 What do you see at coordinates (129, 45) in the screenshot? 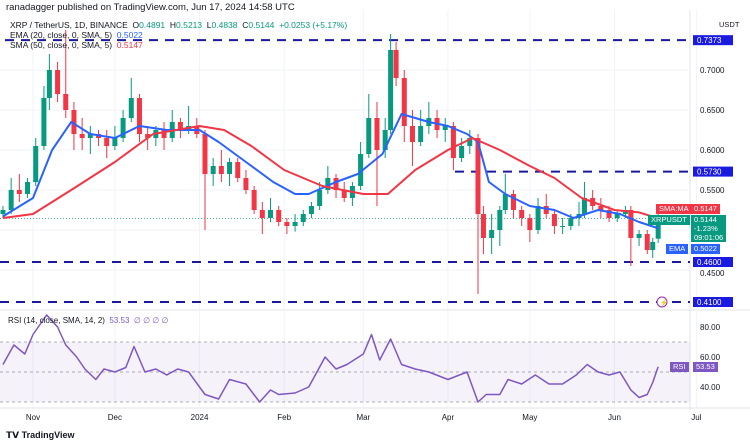
I see `sma-value: 0.5147` at bounding box center [129, 45].